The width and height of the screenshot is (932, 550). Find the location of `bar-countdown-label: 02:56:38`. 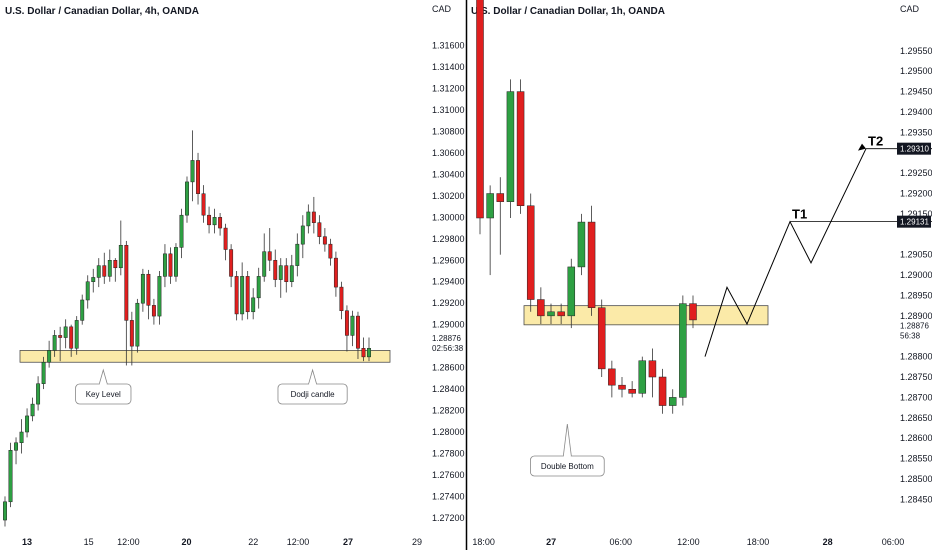

bar-countdown-label: 02:56:38 is located at coordinates (448, 348).